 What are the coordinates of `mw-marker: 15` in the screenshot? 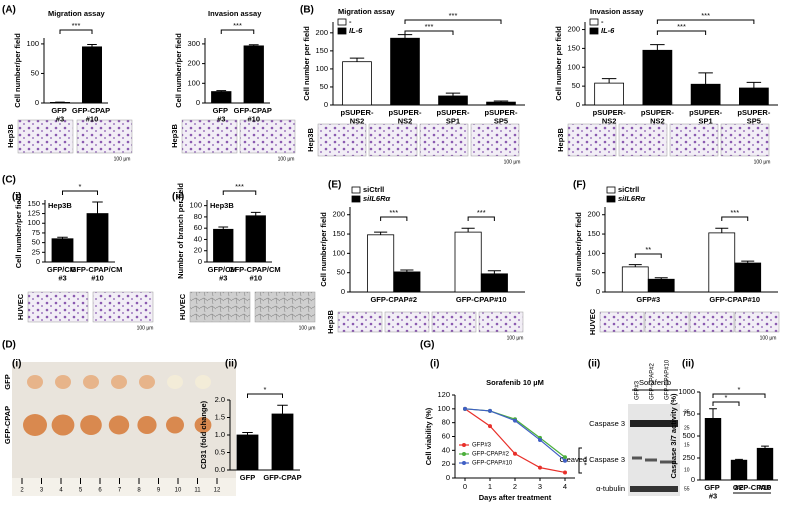 It's located at (687, 445).